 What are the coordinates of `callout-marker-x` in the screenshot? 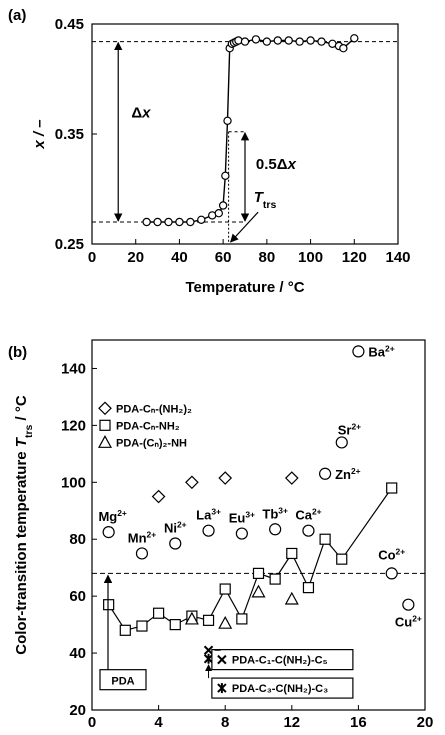 It's located at (222, 659).